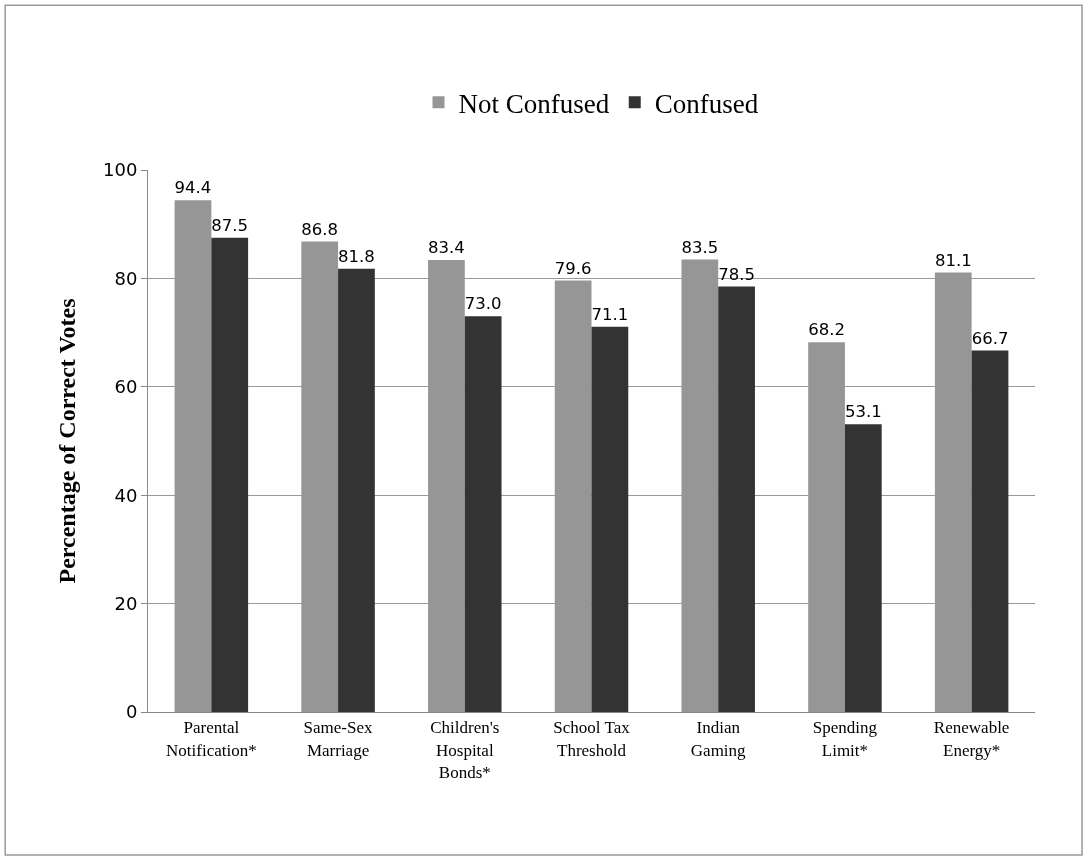 The image size is (1089, 867). Describe the element at coordinates (67, 441) in the screenshot. I see `y-axis-title: Percentage of Correct Votes` at that location.